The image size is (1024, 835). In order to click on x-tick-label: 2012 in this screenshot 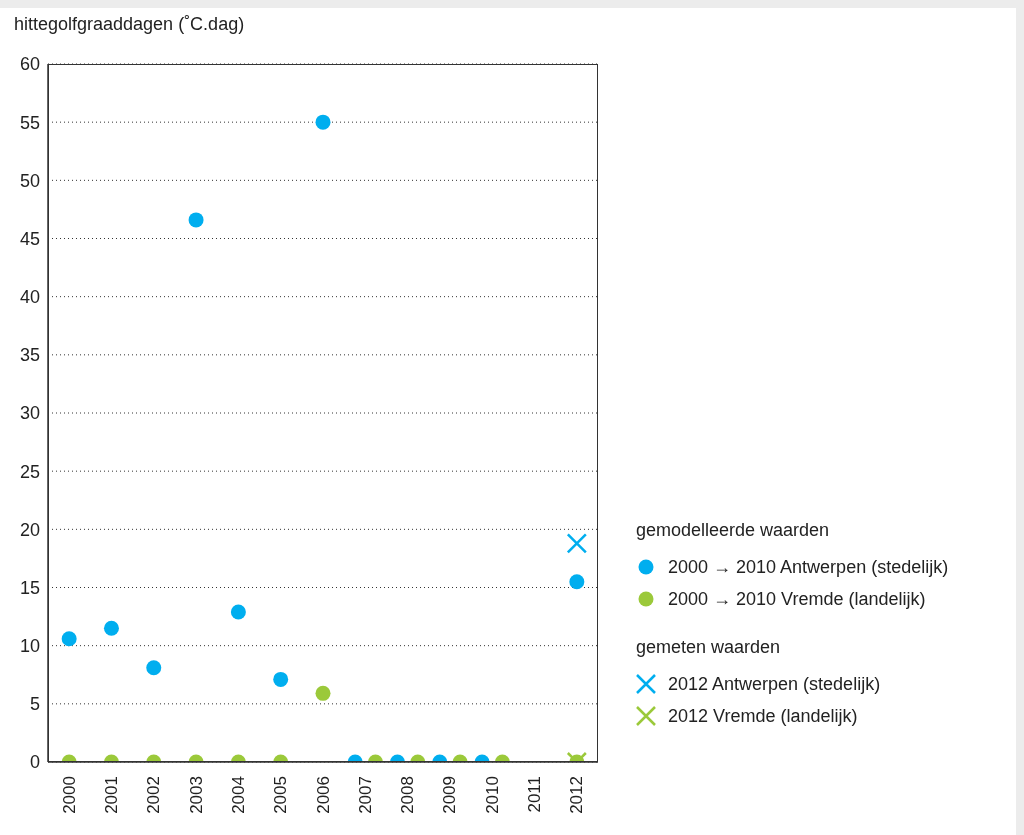, I will do `click(577, 795)`.